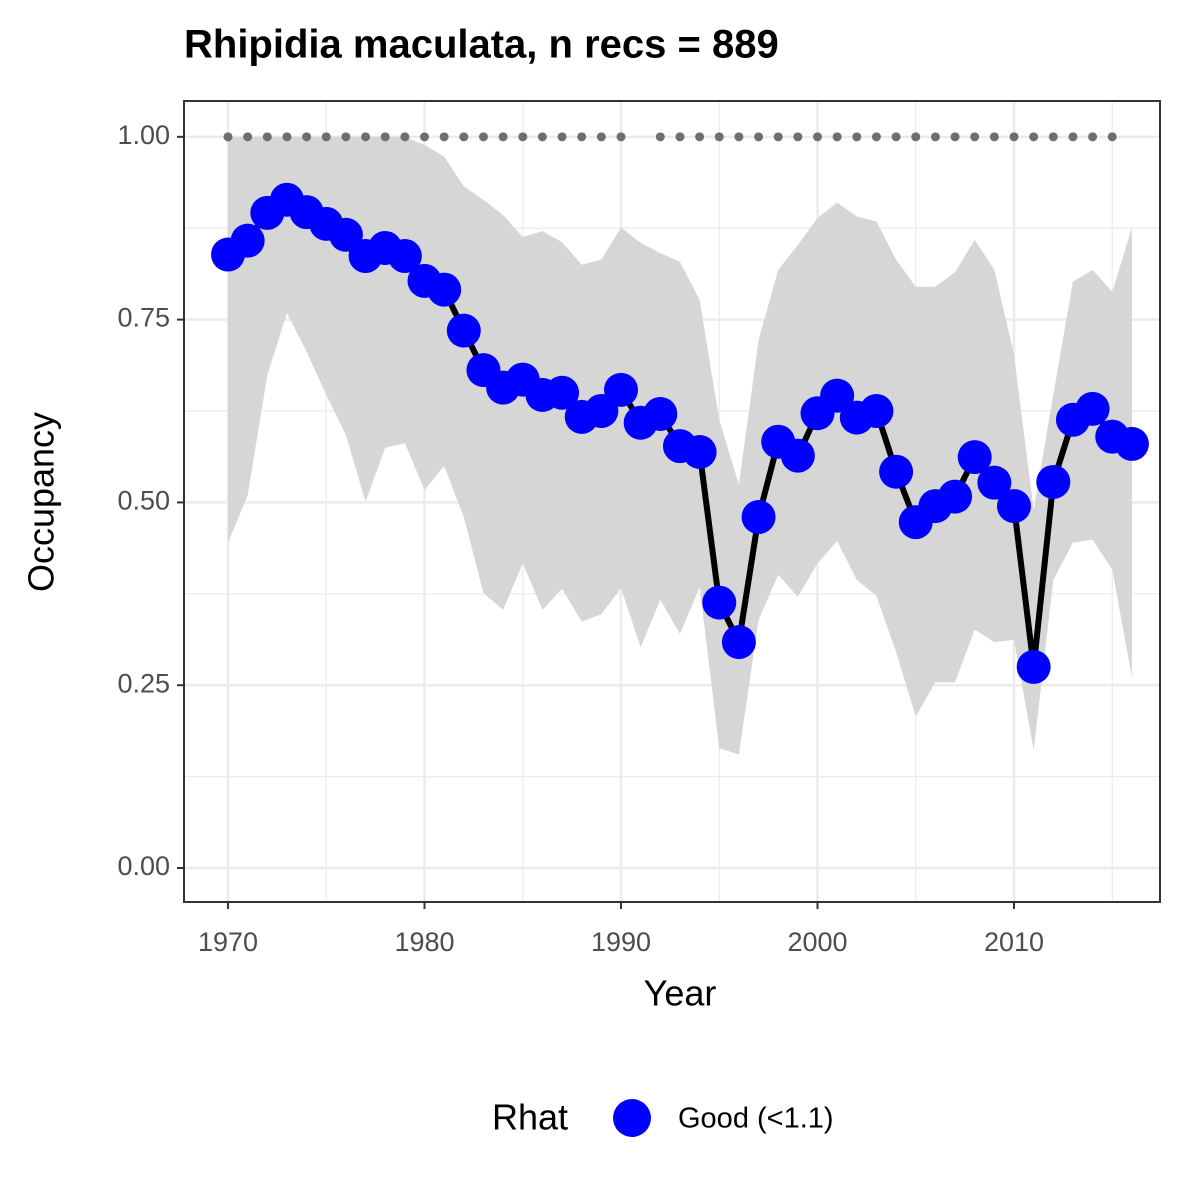 This screenshot has width=1200, height=1200. I want to click on chart-title: Rhipidia maculata, n recs = 889, so click(481, 45).